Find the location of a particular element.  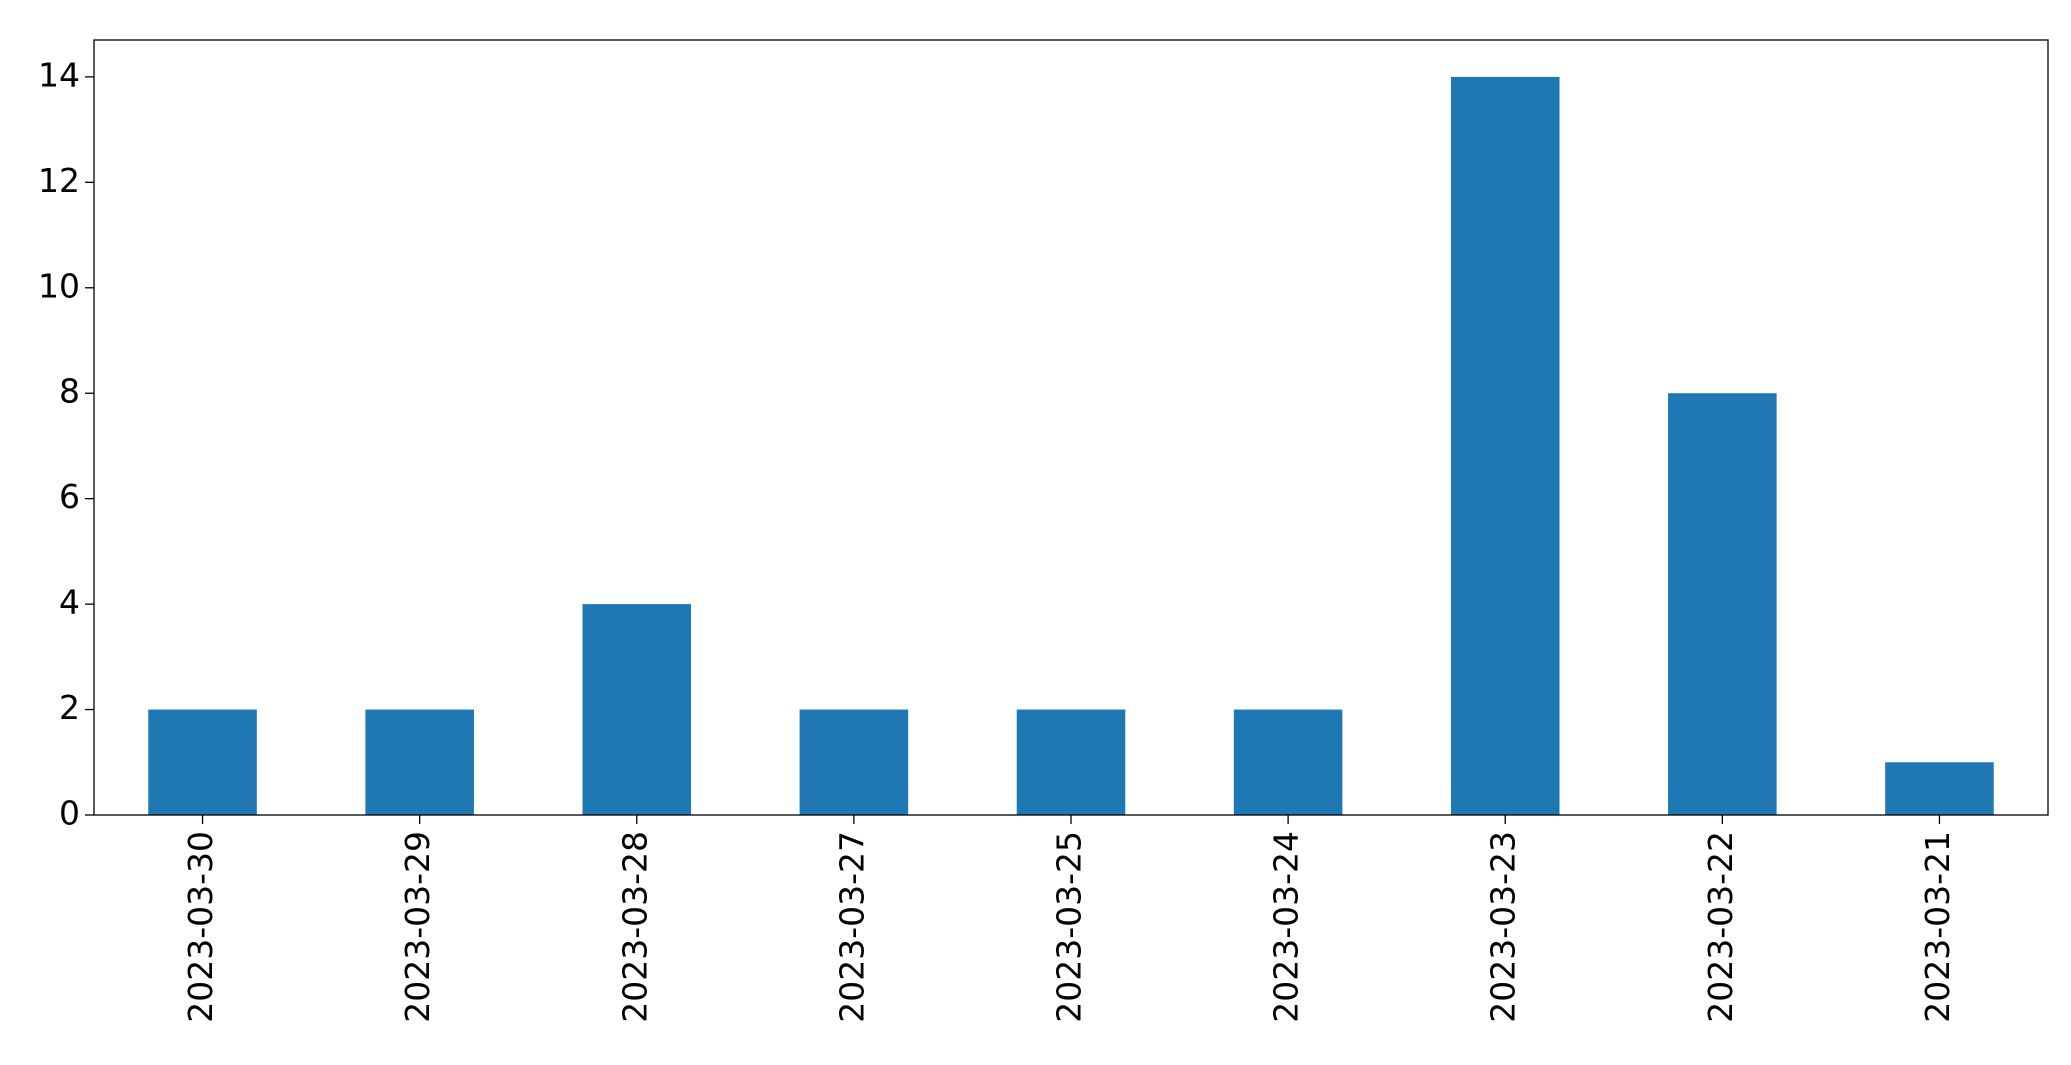

x-tick-label: 2023-03-25 is located at coordinates (1069, 927).